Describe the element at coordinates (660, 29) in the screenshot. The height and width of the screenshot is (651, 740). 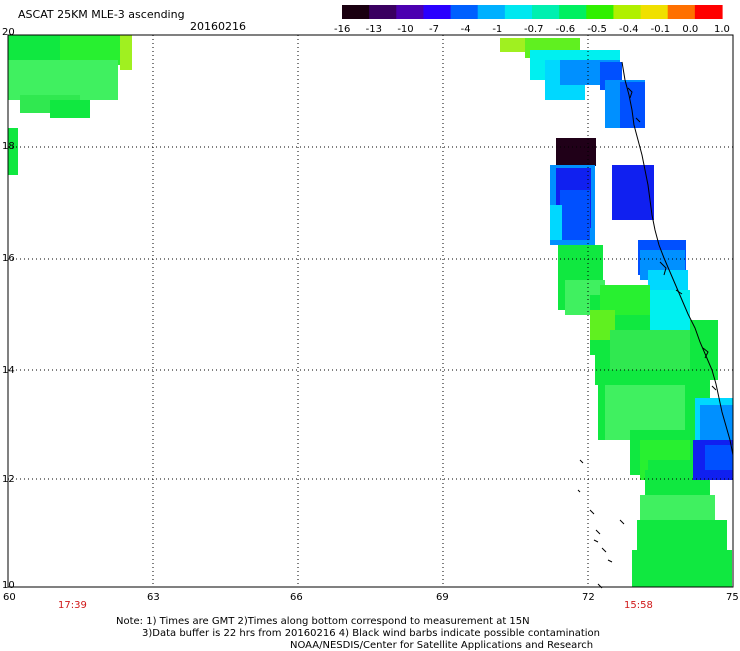
I see `colorbar-label: -0.1` at that location.